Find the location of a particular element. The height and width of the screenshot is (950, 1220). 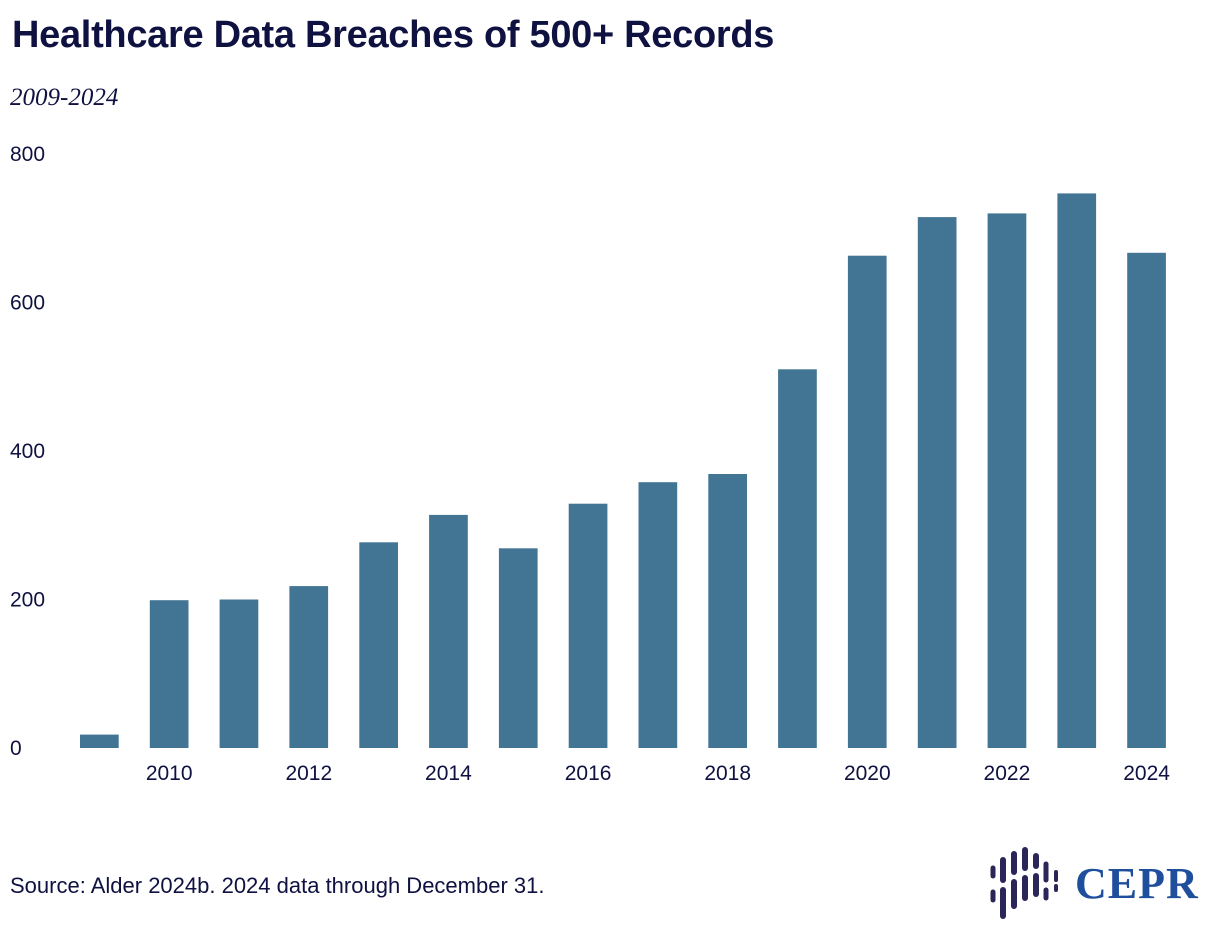

bar-2024 is located at coordinates (1146, 500).